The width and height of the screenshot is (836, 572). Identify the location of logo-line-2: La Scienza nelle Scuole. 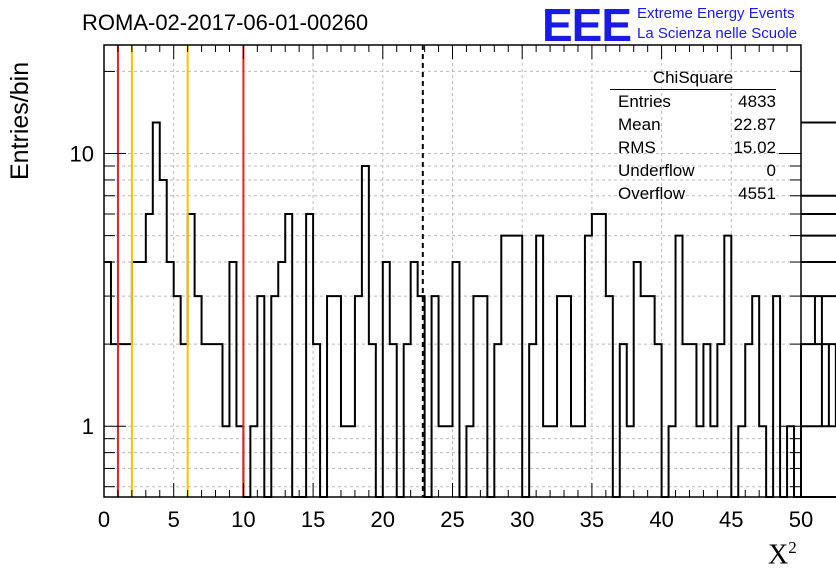
(717, 33).